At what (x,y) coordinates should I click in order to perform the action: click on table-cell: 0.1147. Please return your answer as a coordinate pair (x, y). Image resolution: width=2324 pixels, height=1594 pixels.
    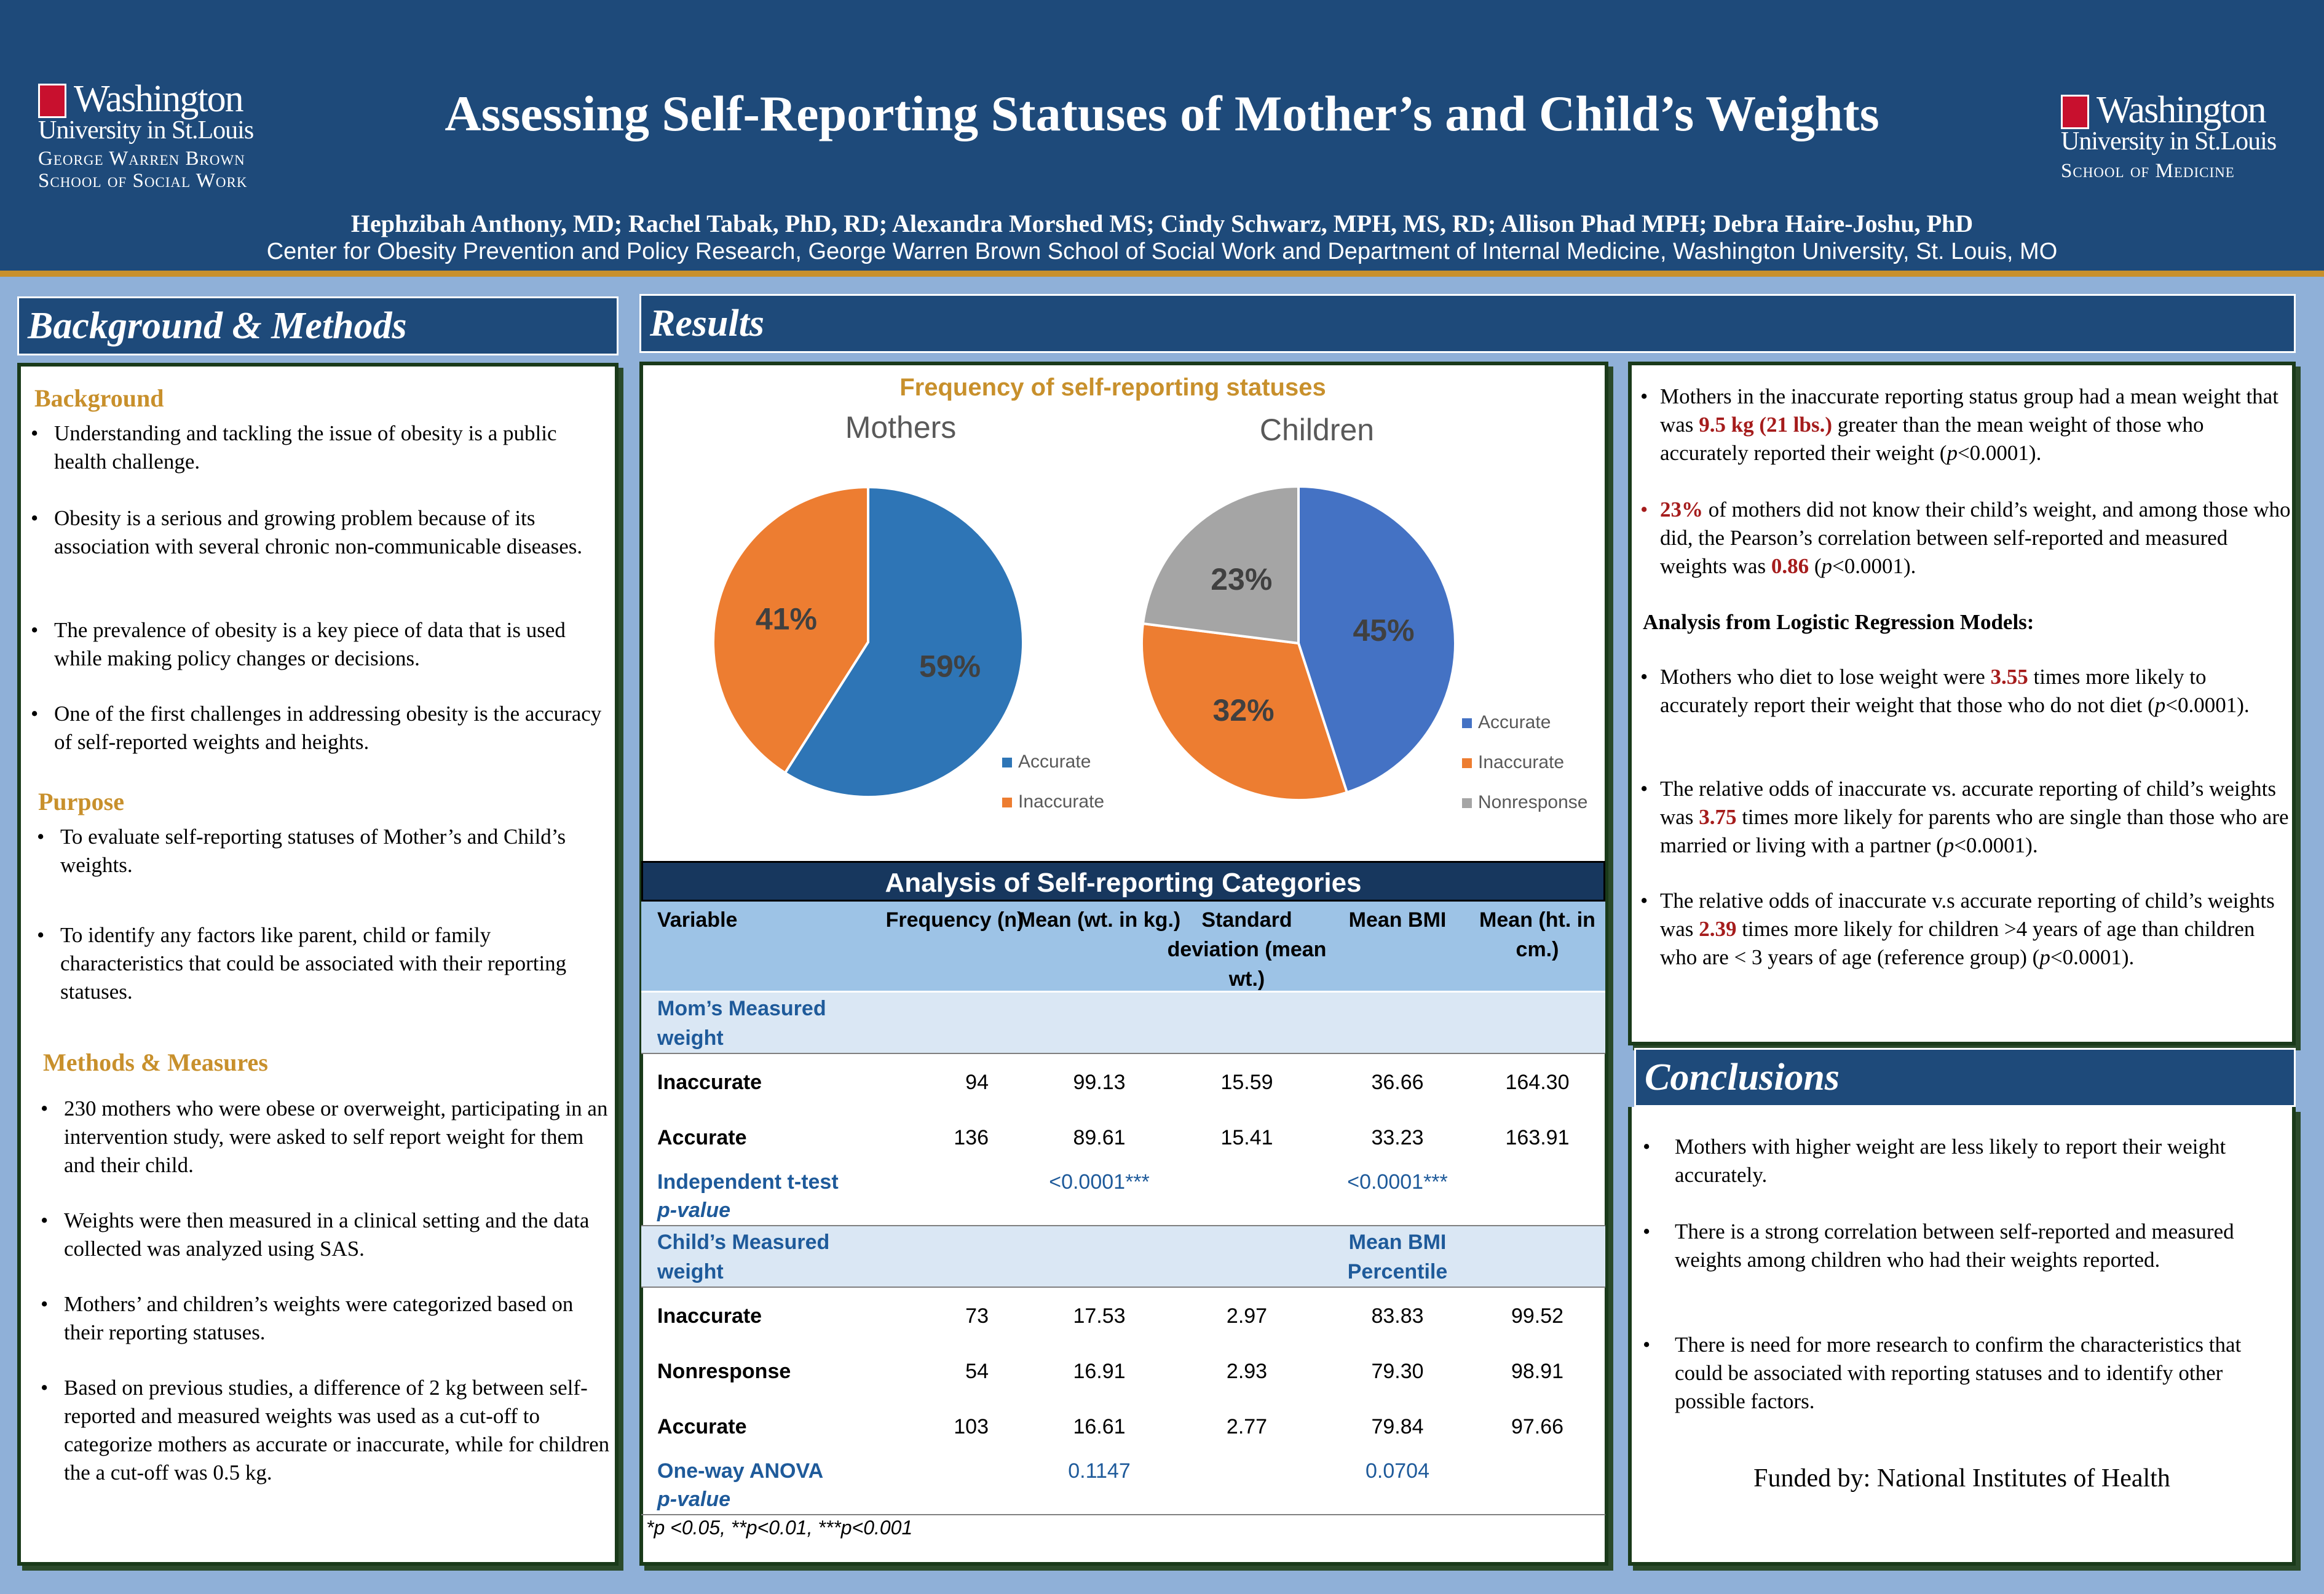
    Looking at the image, I should click on (1099, 1471).